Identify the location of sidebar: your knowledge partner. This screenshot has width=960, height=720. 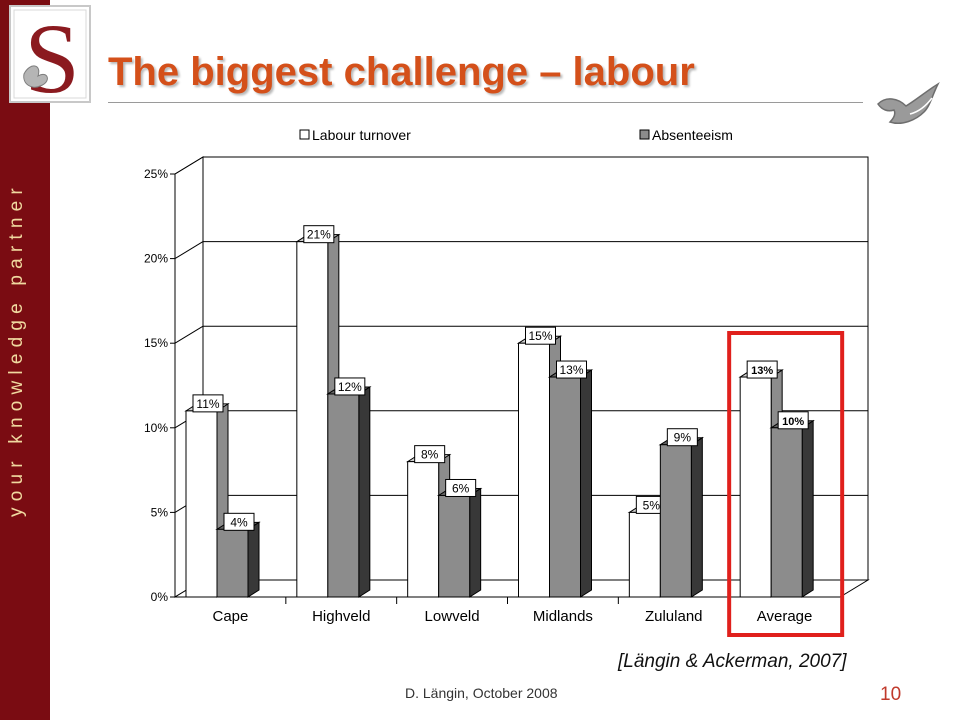
(25, 360).